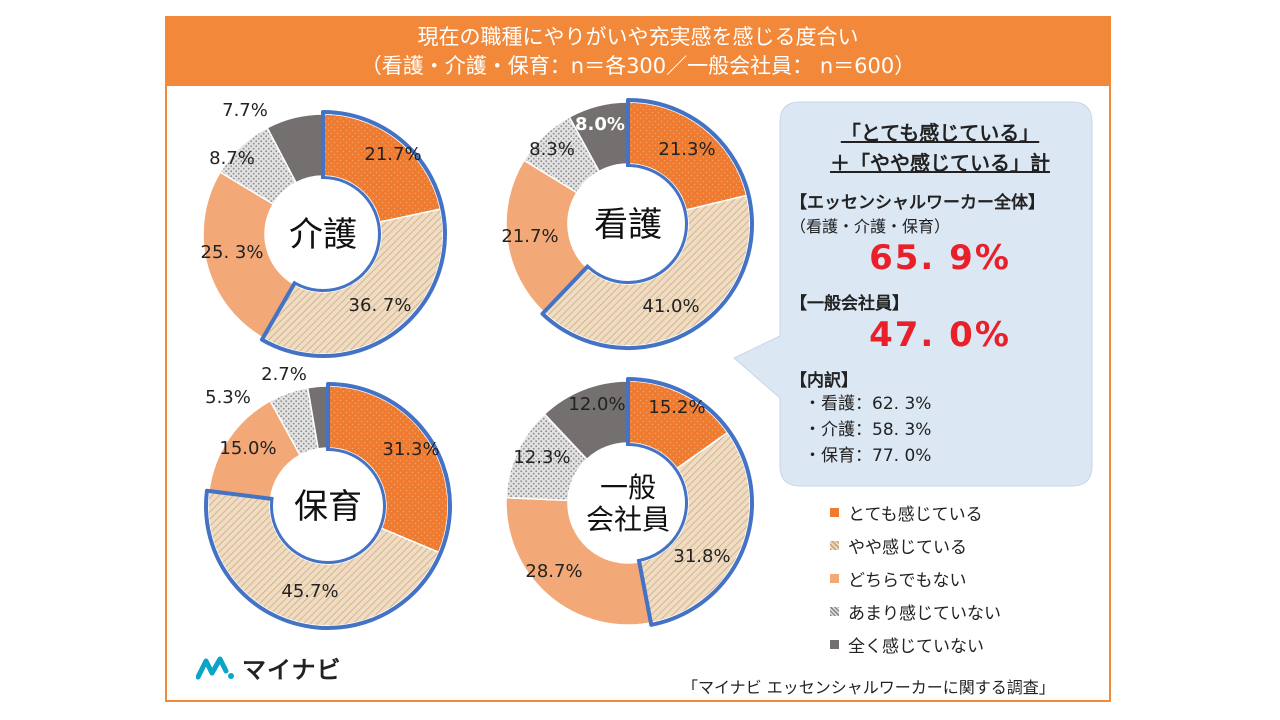 This screenshot has width=1280, height=720. What do you see at coordinates (868, 687) in the screenshot?
I see `source-note: 「マイナビ エッセンシャルワーカーに関する調査」` at bounding box center [868, 687].